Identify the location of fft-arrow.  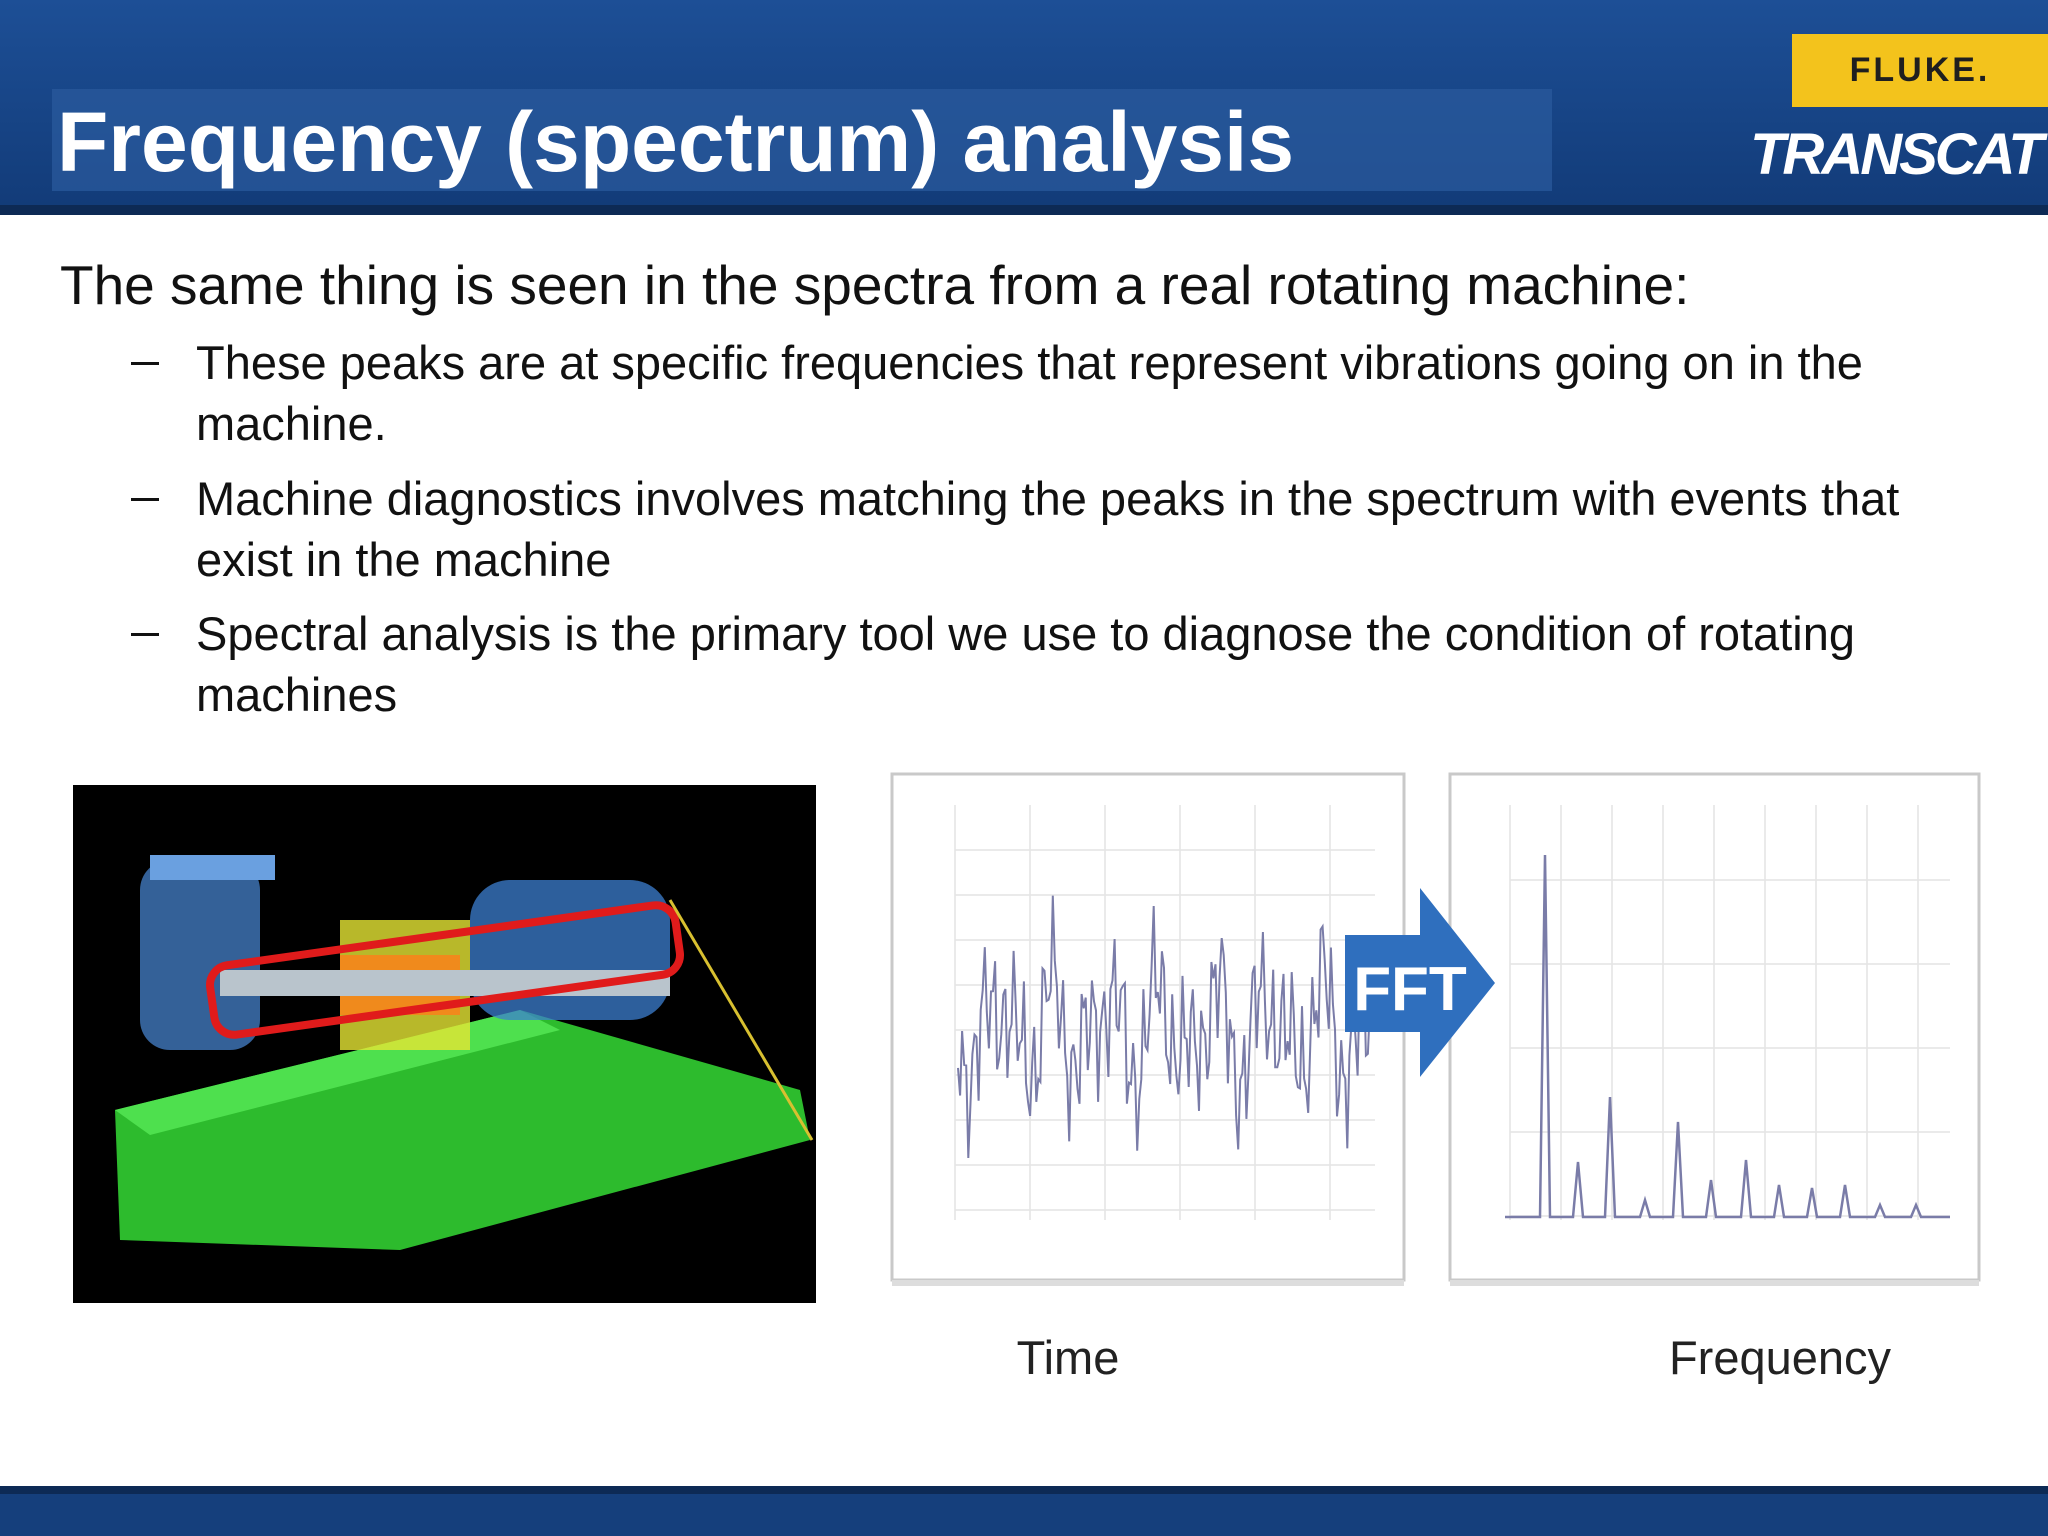
(1420, 982).